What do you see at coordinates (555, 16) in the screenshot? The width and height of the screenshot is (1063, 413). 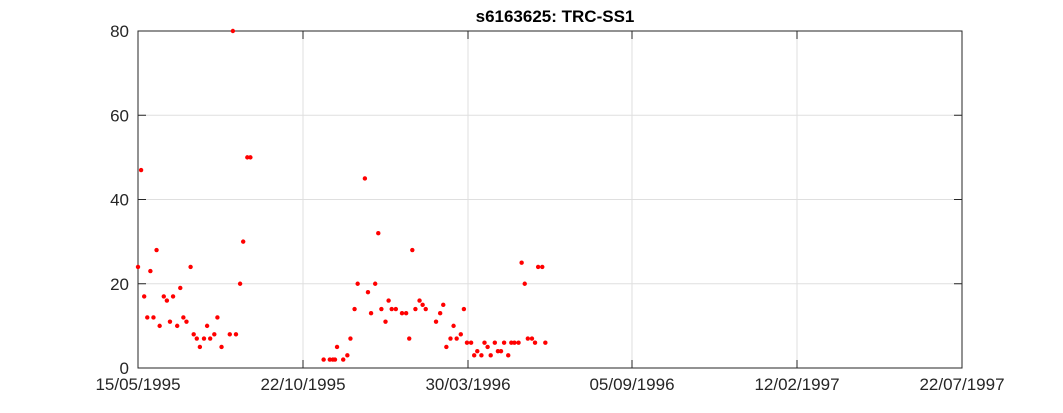 I see `chart-title: s6163625: TRC-SS1` at bounding box center [555, 16].